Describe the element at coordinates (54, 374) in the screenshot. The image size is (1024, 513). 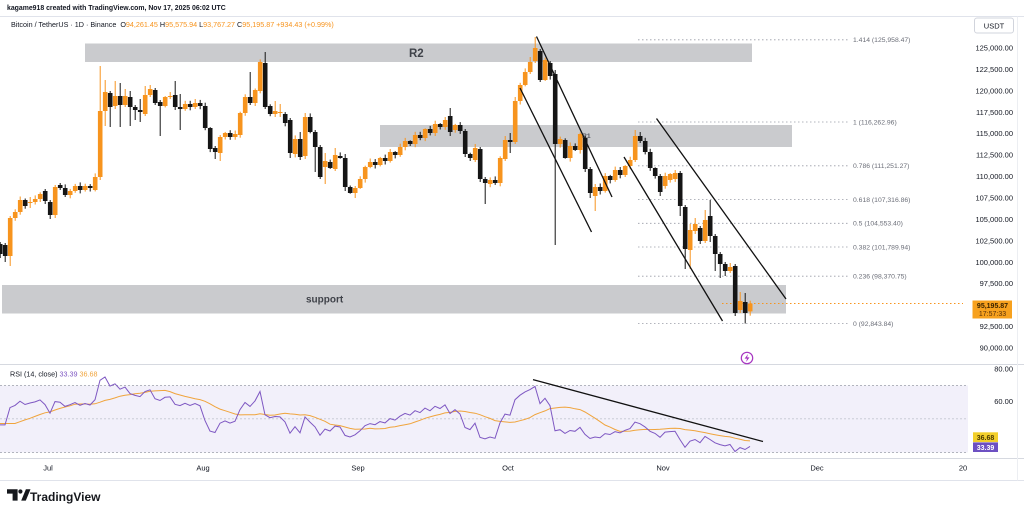
I see `svg-text: RSI (14, close) 33.39 36.68` at that location.